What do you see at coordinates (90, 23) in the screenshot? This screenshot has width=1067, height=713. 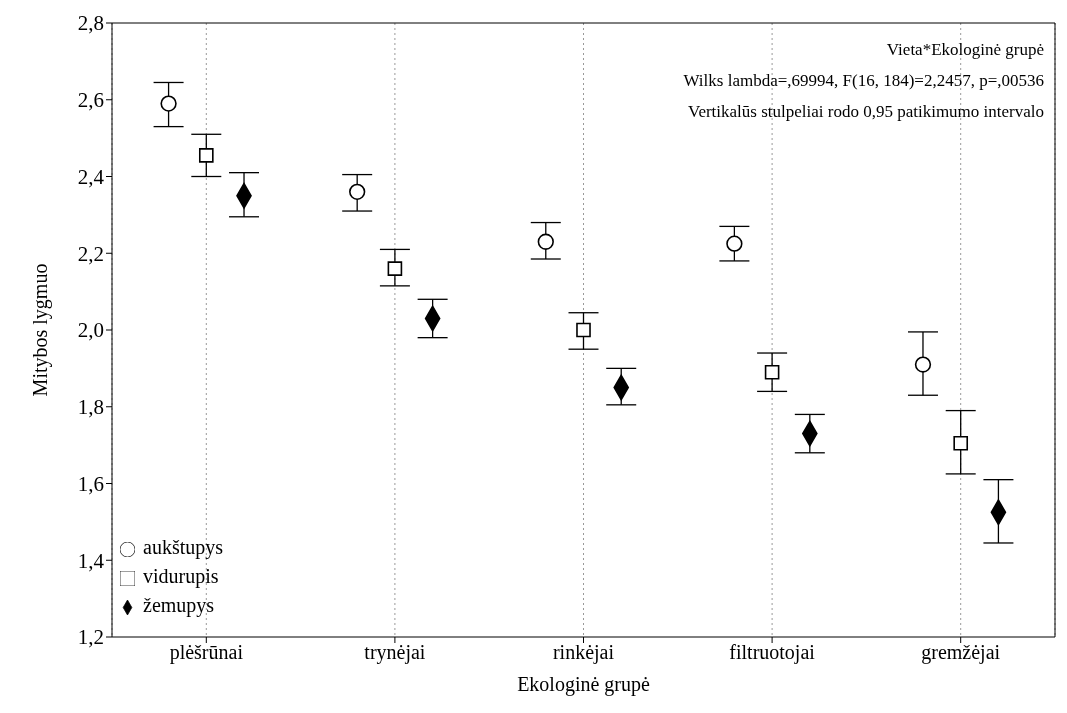 I see `y-tick-label: 2,8` at bounding box center [90, 23].